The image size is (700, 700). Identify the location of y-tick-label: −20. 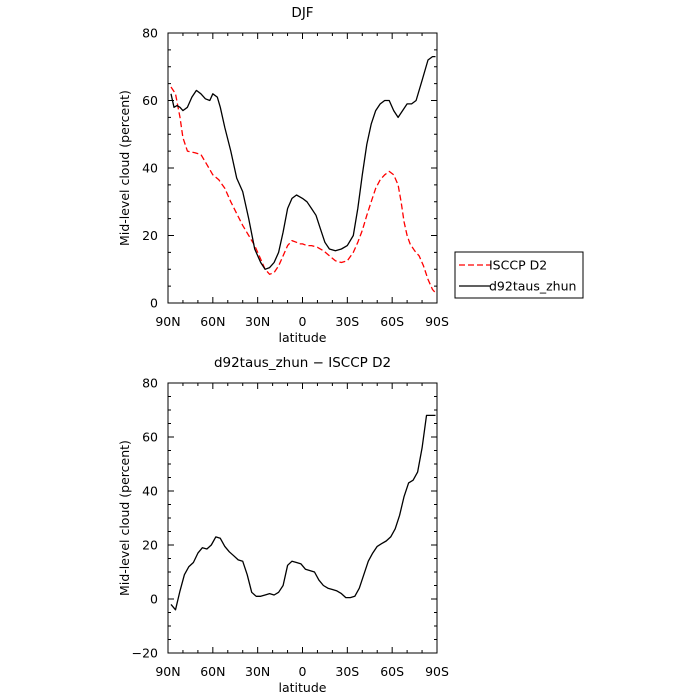
(145, 653).